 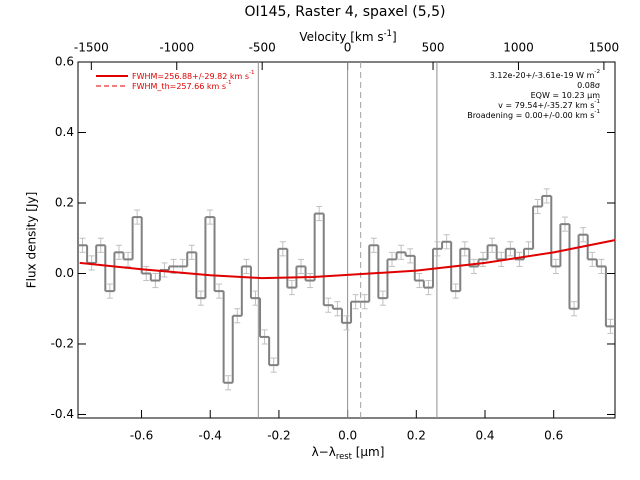 I want to click on x2-axis-label-sup: -1, so click(x=388, y=33).